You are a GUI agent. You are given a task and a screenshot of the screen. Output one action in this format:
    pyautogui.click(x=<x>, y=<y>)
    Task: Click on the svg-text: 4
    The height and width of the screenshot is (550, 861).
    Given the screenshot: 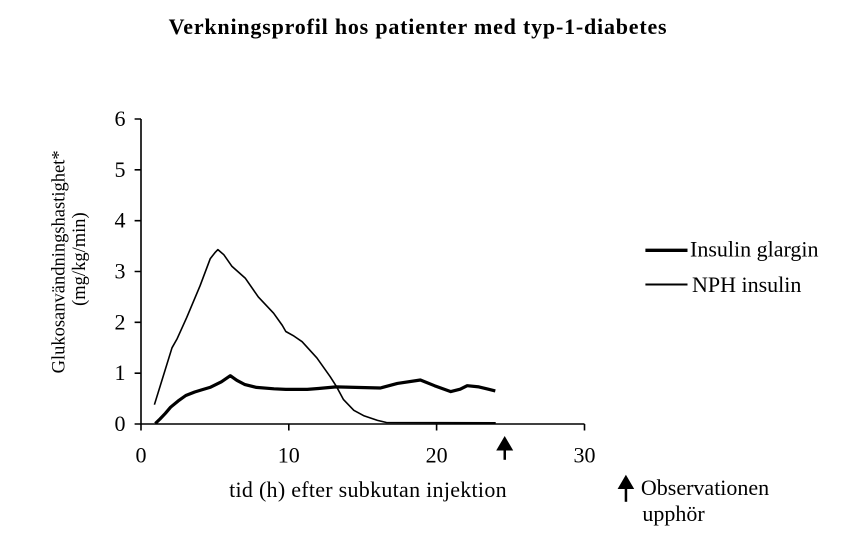 What is the action you would take?
    pyautogui.click(x=120, y=220)
    